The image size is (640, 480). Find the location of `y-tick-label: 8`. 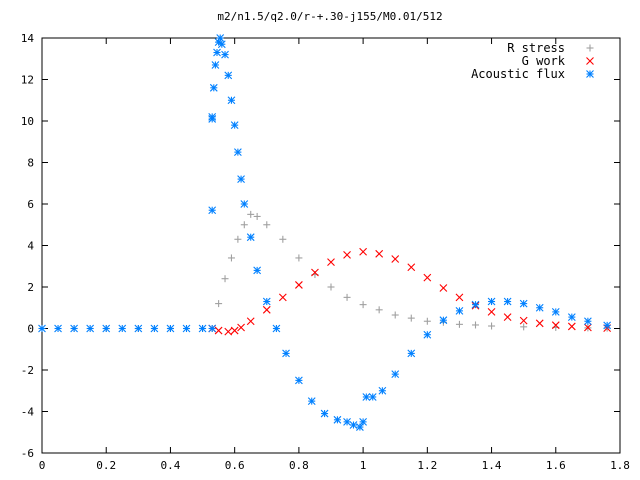

y-tick-label: 8 is located at coordinates (30, 163).